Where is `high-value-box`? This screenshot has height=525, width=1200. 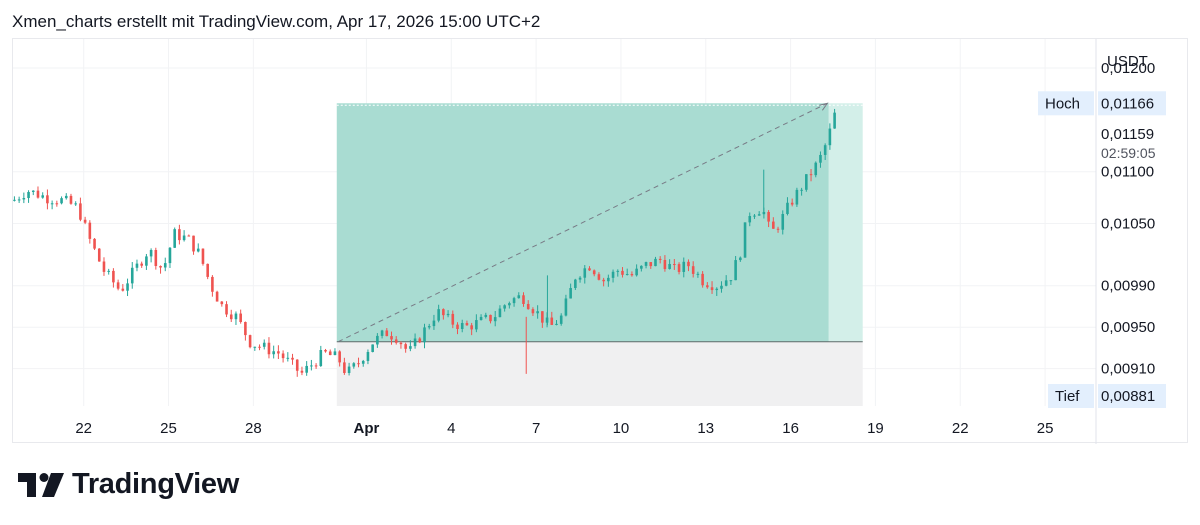 high-value-box is located at coordinates (1132, 103).